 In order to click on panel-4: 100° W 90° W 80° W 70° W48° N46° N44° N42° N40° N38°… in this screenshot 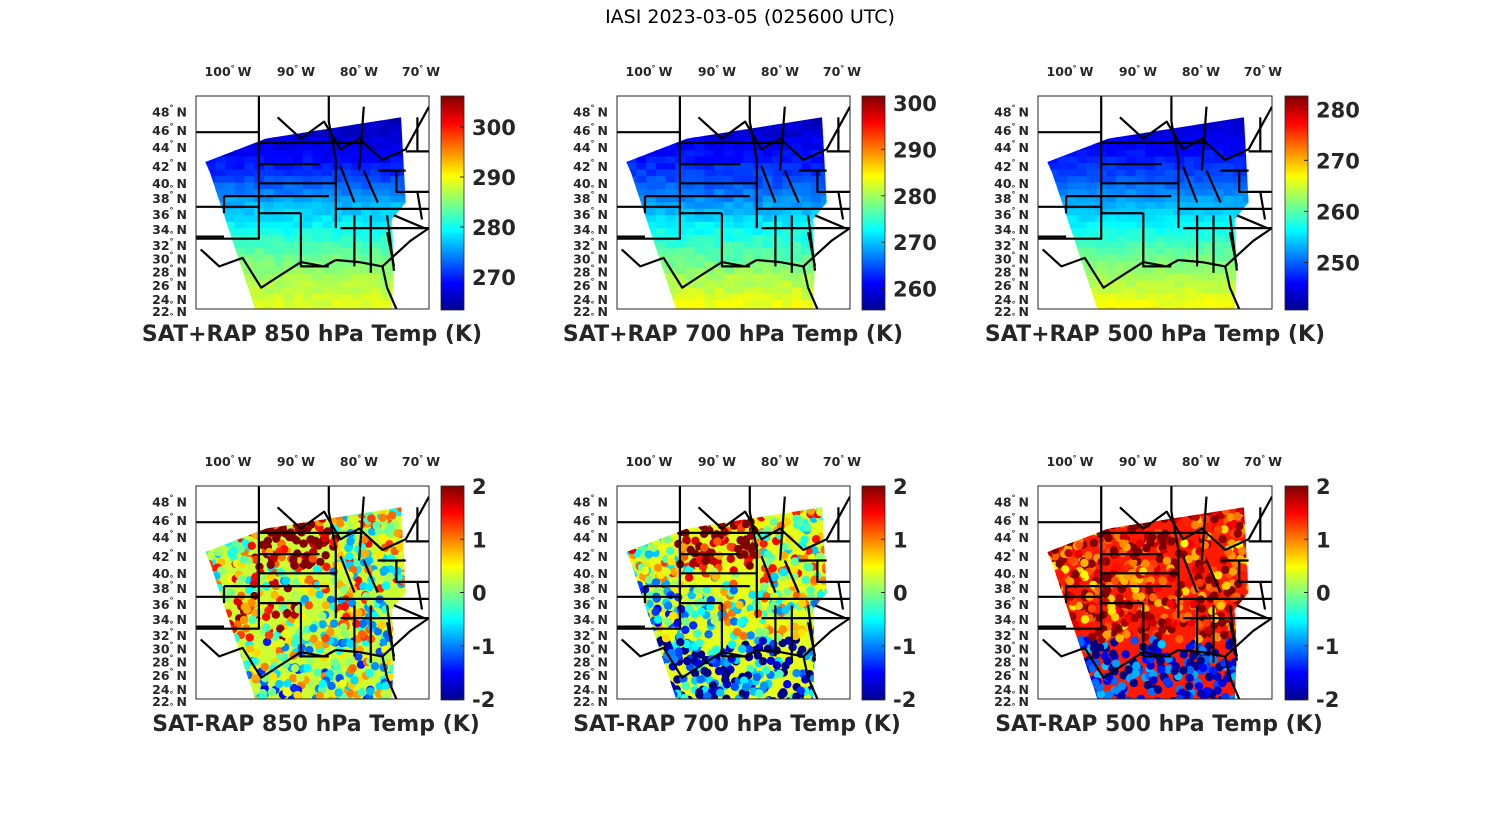, I will do `click(323, 595)`.